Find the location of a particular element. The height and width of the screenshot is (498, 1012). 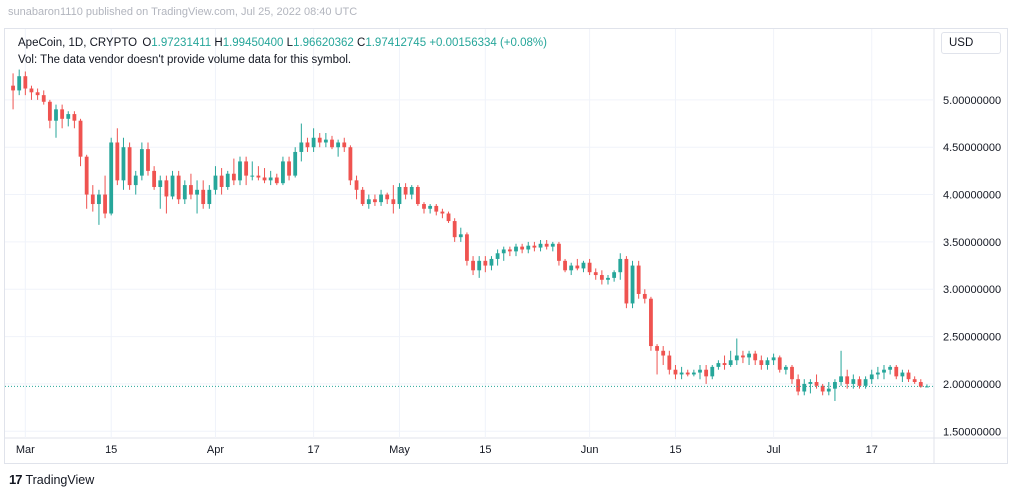

symbol-name: ApeCoin, 1D, CRYPTO is located at coordinates (78, 43).